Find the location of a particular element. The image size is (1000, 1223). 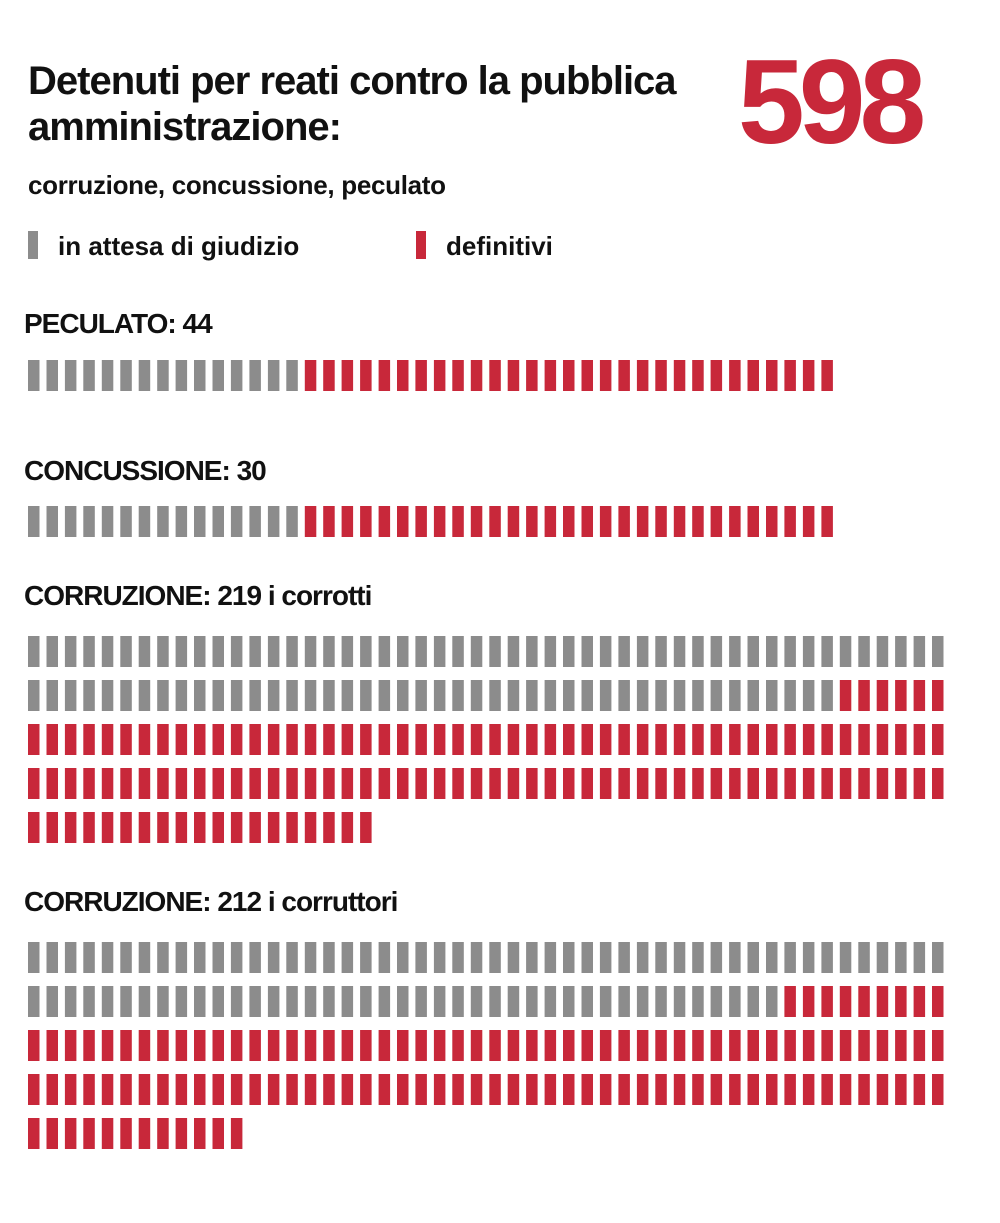

legend-swatch-final is located at coordinates (421, 245).